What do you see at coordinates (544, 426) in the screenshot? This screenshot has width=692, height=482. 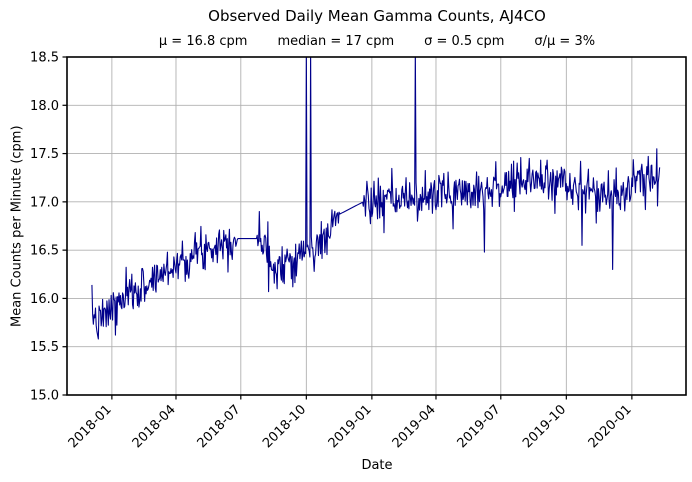 I see `x-tick-label: 2019-10` at bounding box center [544, 426].